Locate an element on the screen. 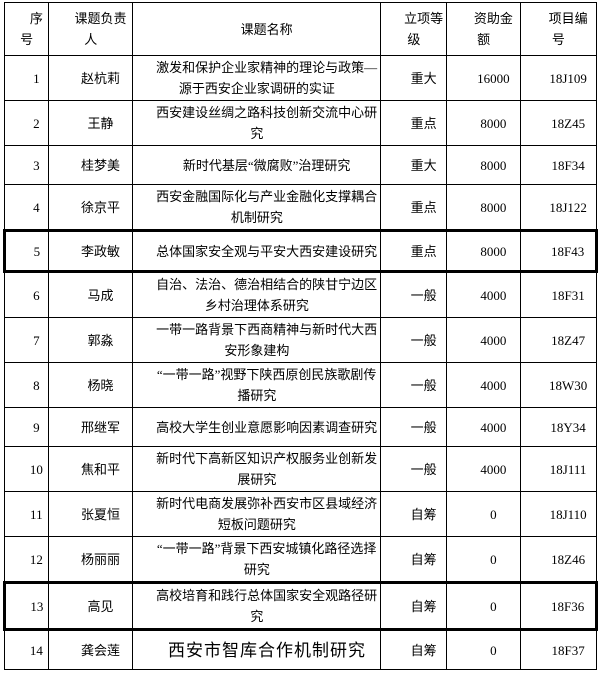 This screenshot has height=700, width=606. cell-project-title: 高校大学生创业意愿影响因素调查研究 is located at coordinates (257, 427).